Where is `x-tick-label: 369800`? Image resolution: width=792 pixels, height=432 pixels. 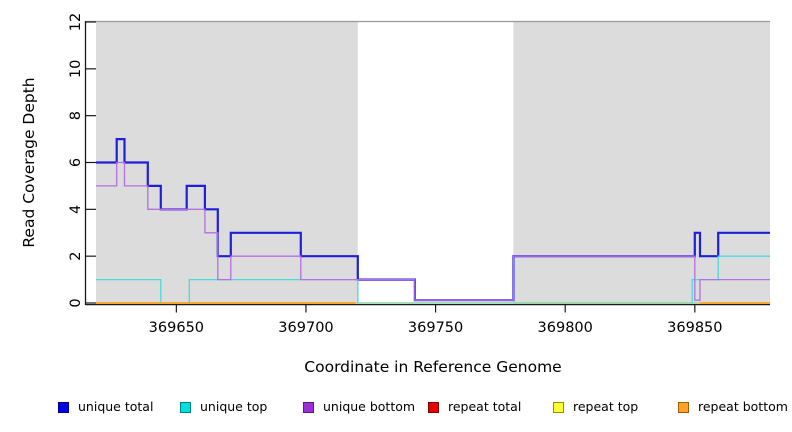 x-tick-label: 369800 is located at coordinates (565, 328).